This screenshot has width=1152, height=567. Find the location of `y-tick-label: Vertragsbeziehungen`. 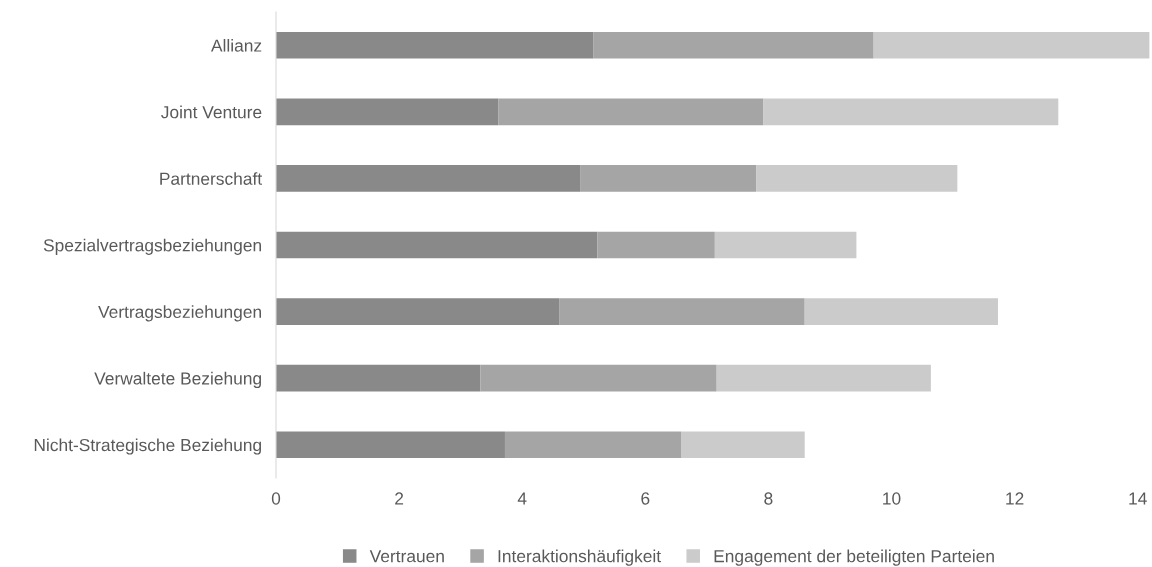

y-tick-label: Vertragsbeziehungen is located at coordinates (179, 313).